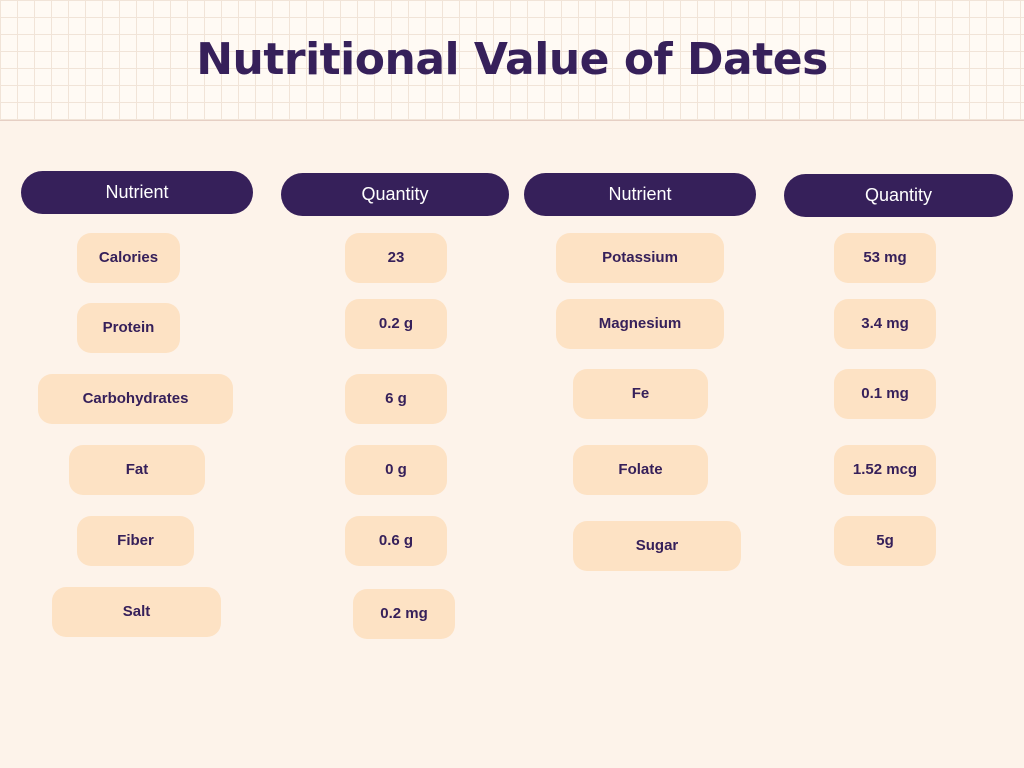 The image size is (1024, 768). What do you see at coordinates (137, 470) in the screenshot?
I see `nutrient-fat: Fat` at bounding box center [137, 470].